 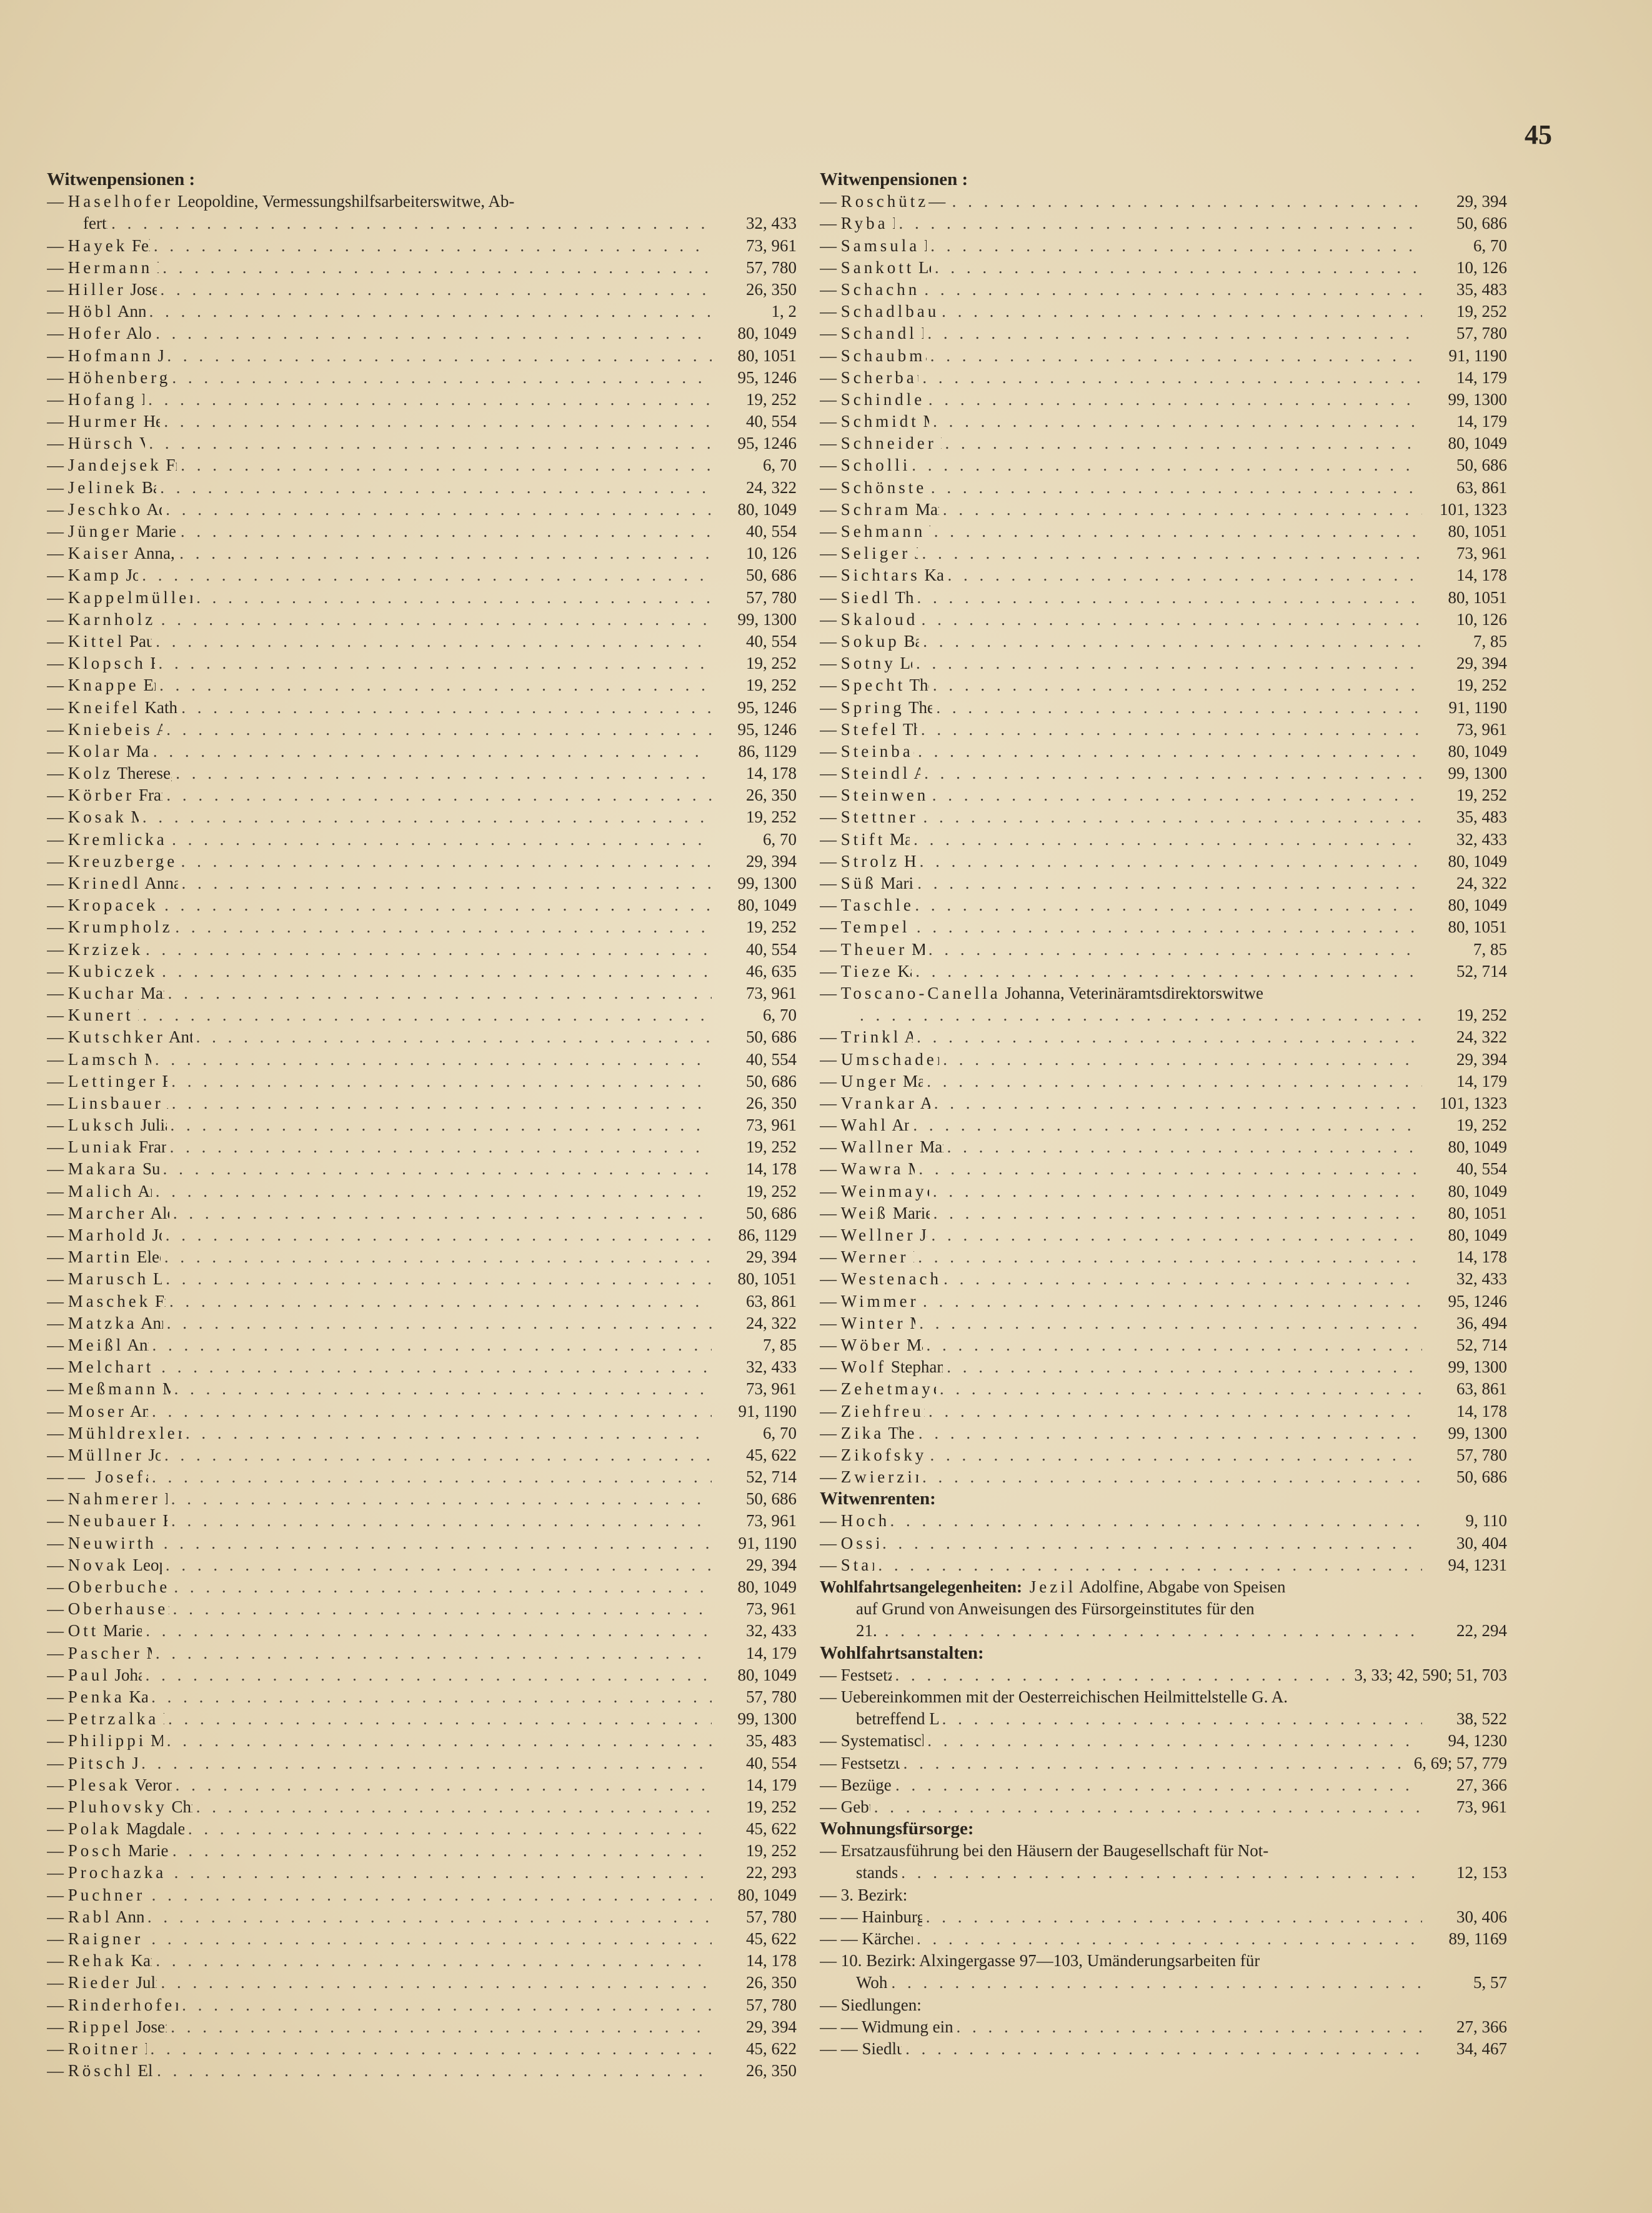 What do you see at coordinates (113, 1719) in the screenshot?
I see `entry-name: Petrzalka` at bounding box center [113, 1719].